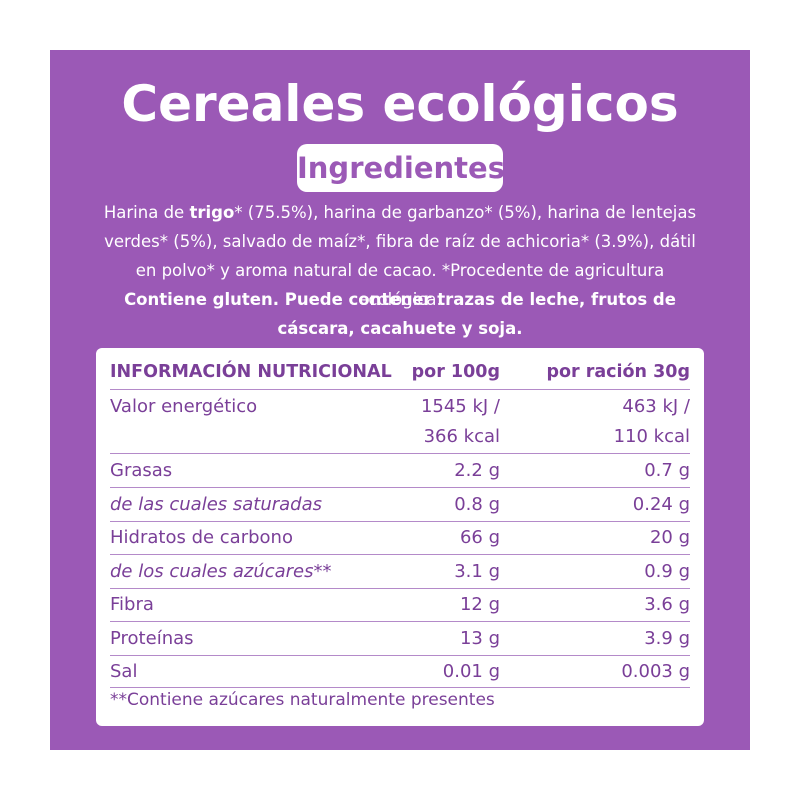 The image size is (800, 800). What do you see at coordinates (141, 470) in the screenshot?
I see `row-label: Grasas` at bounding box center [141, 470].